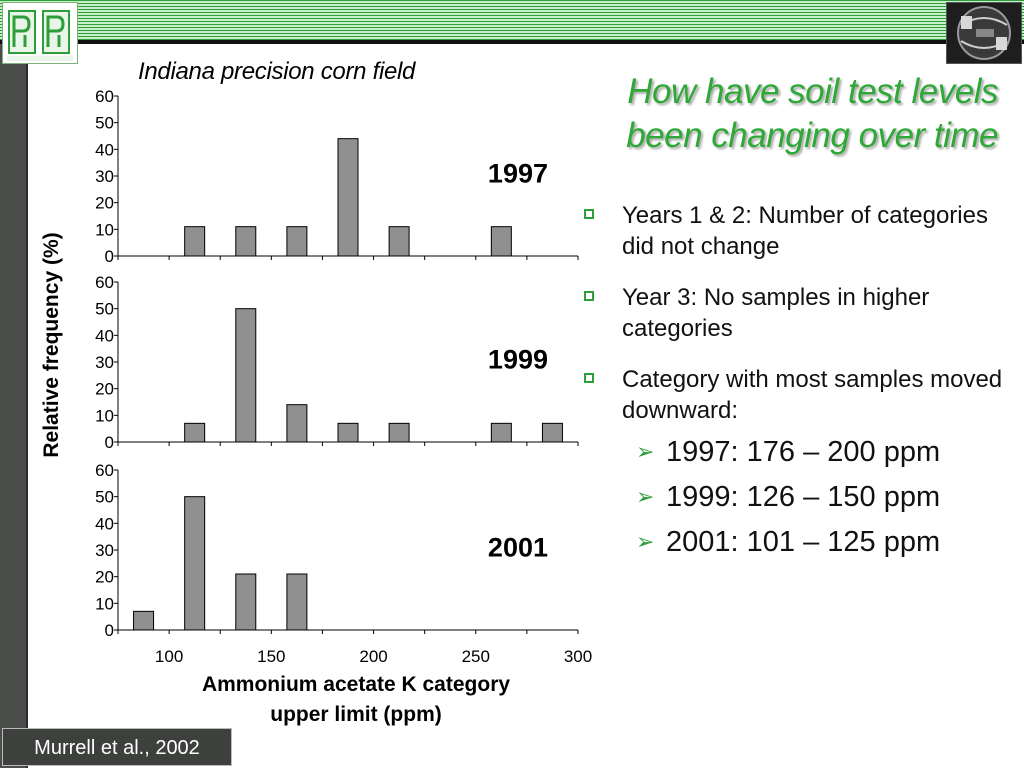  I want to click on citation-box: Murrell et al., 2002, so click(117, 747).